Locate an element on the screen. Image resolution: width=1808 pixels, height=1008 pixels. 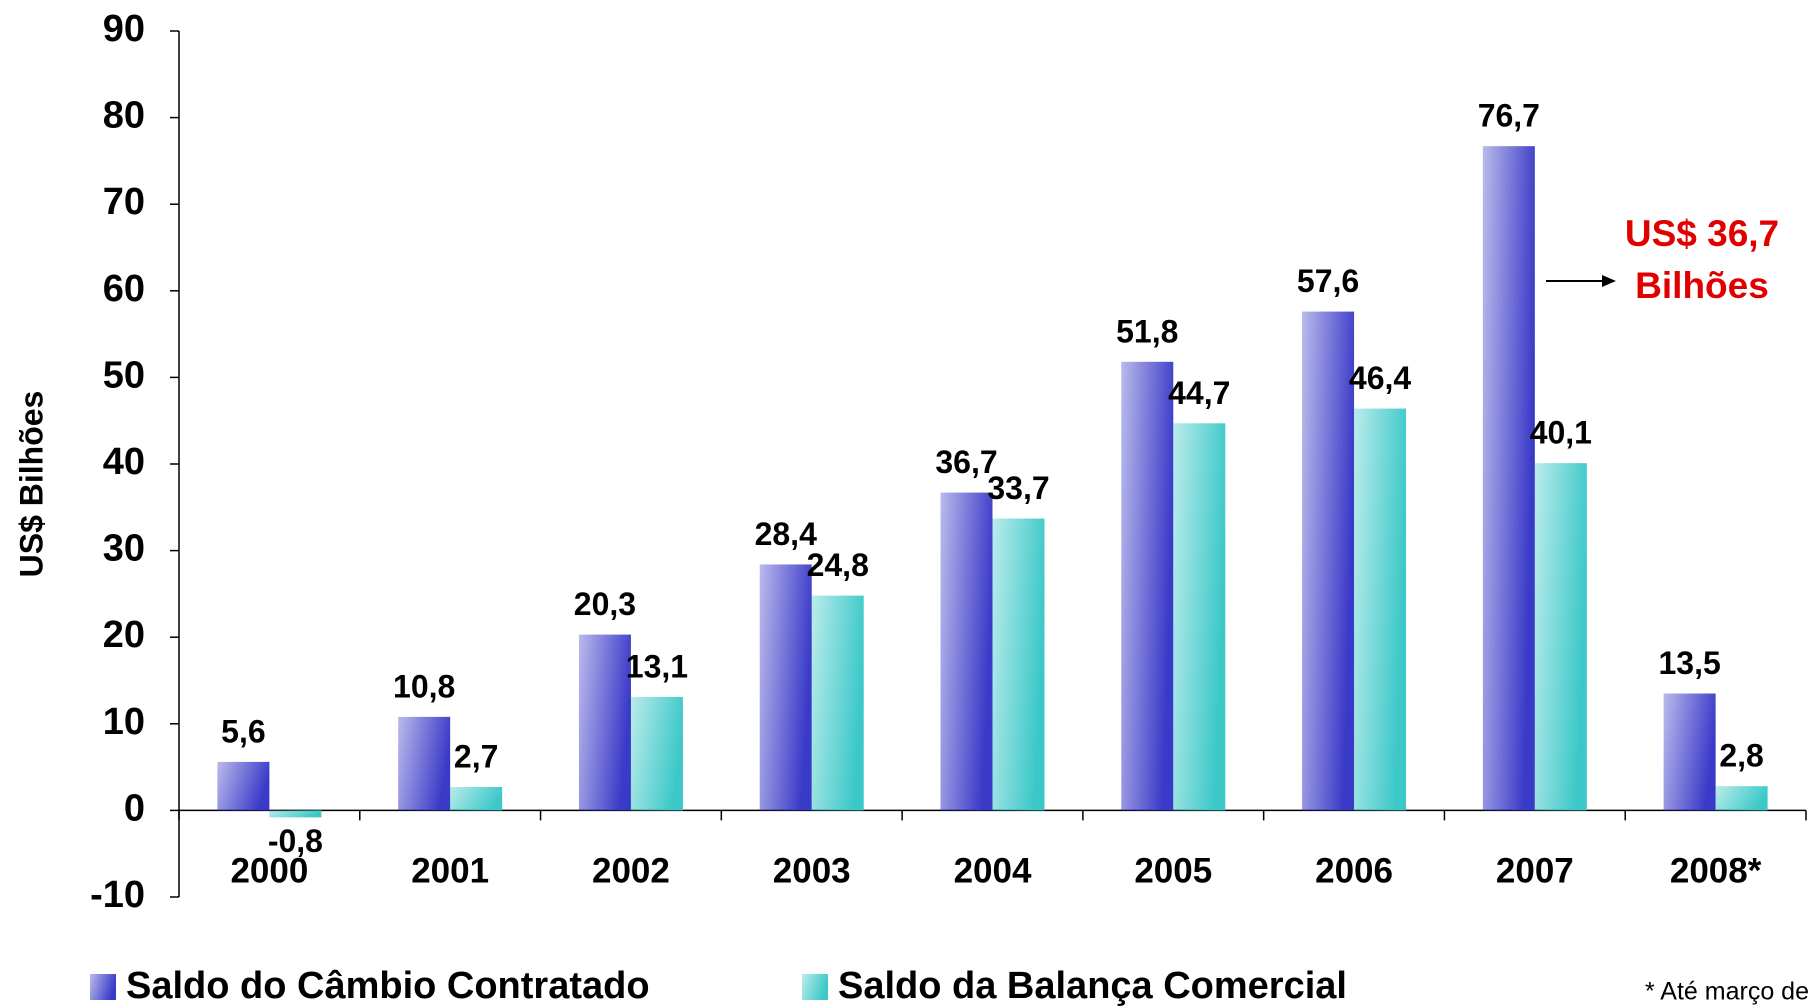
y-axis-label: US$ Bilhões is located at coordinates (31, 484).